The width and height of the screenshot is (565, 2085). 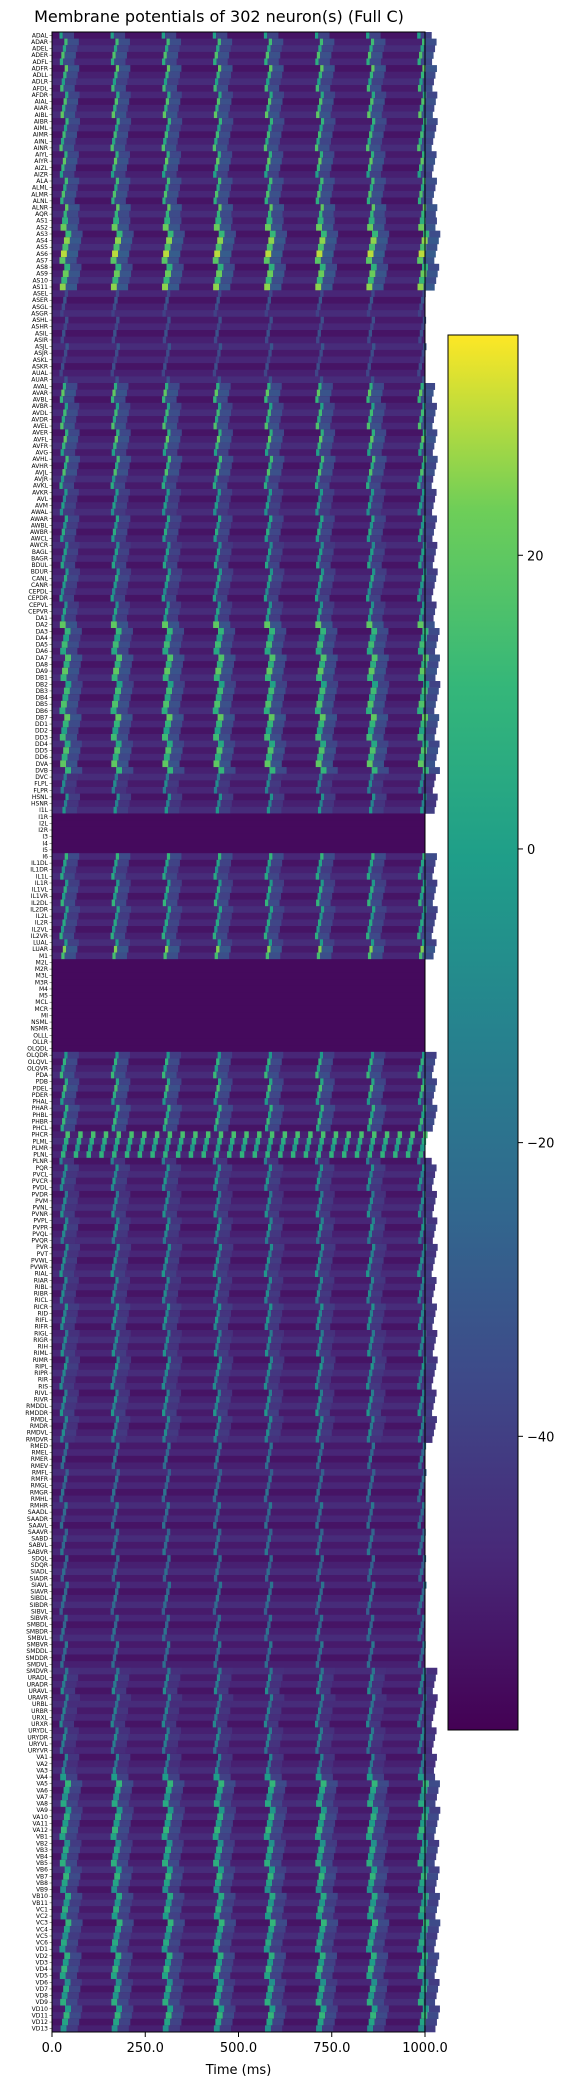 I want to click on neuron-label: AIAR, so click(x=41, y=108).